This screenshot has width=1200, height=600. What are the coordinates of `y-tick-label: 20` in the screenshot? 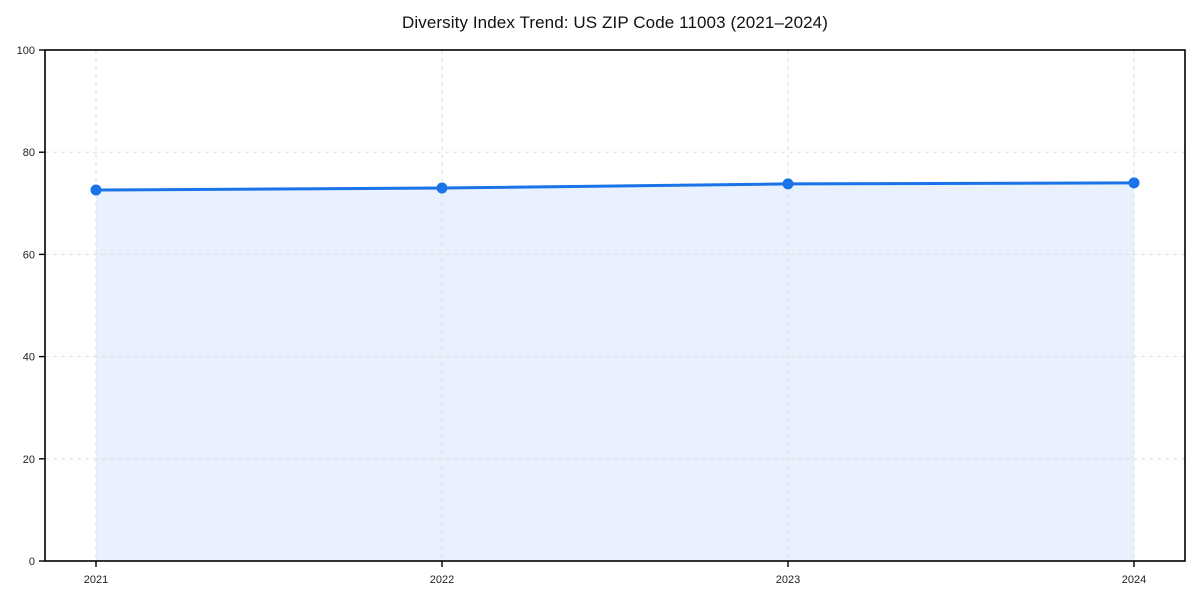 It's located at (29, 460).